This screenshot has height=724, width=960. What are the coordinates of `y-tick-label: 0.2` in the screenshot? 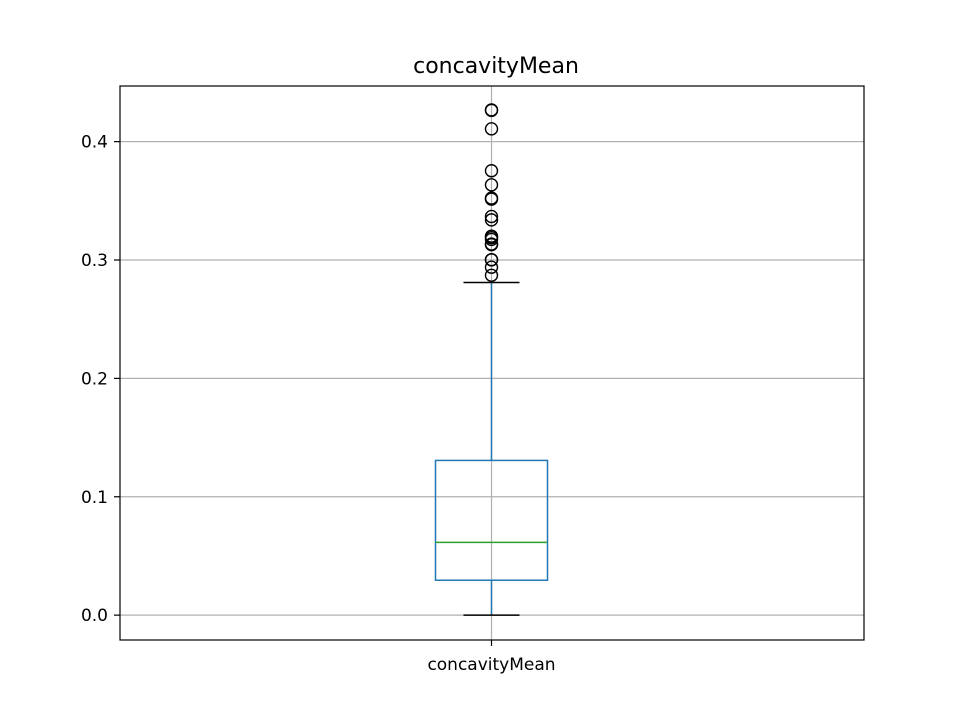 It's located at (94, 379).